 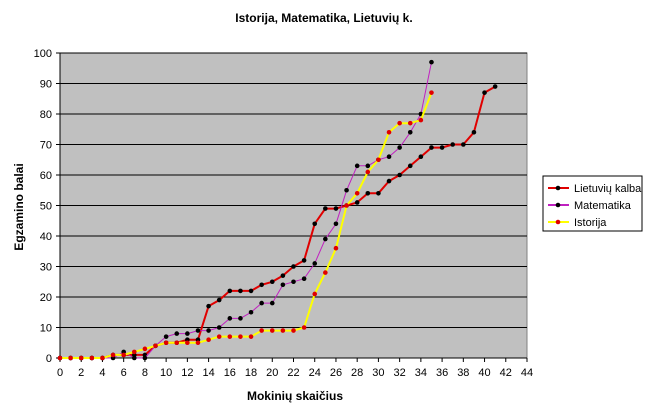 What do you see at coordinates (323, 18) in the screenshot?
I see `chart-title: Istorija, Matematika, Lietuvių k.` at bounding box center [323, 18].